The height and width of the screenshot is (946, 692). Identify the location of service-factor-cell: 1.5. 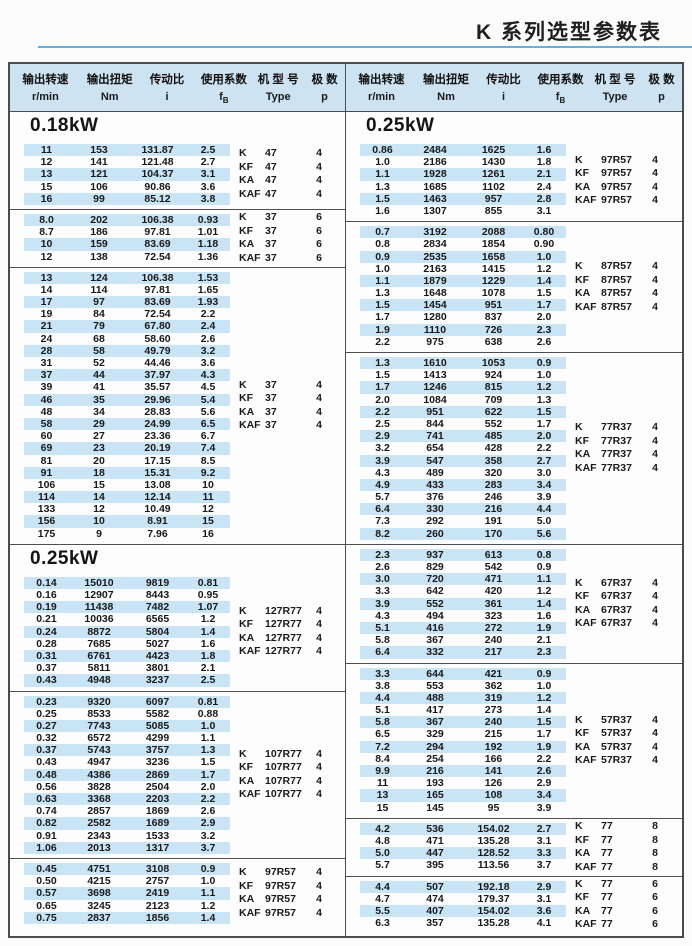
(544, 293).